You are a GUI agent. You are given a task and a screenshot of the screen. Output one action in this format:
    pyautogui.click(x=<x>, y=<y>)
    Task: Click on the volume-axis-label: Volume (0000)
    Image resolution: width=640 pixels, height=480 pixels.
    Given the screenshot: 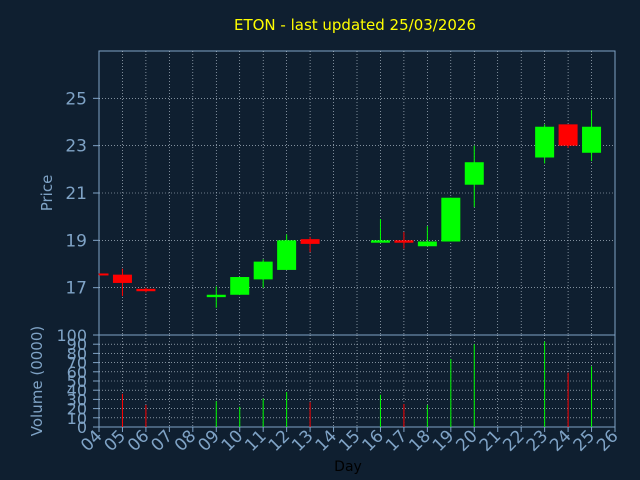 What is the action you would take?
    pyautogui.click(x=37, y=381)
    